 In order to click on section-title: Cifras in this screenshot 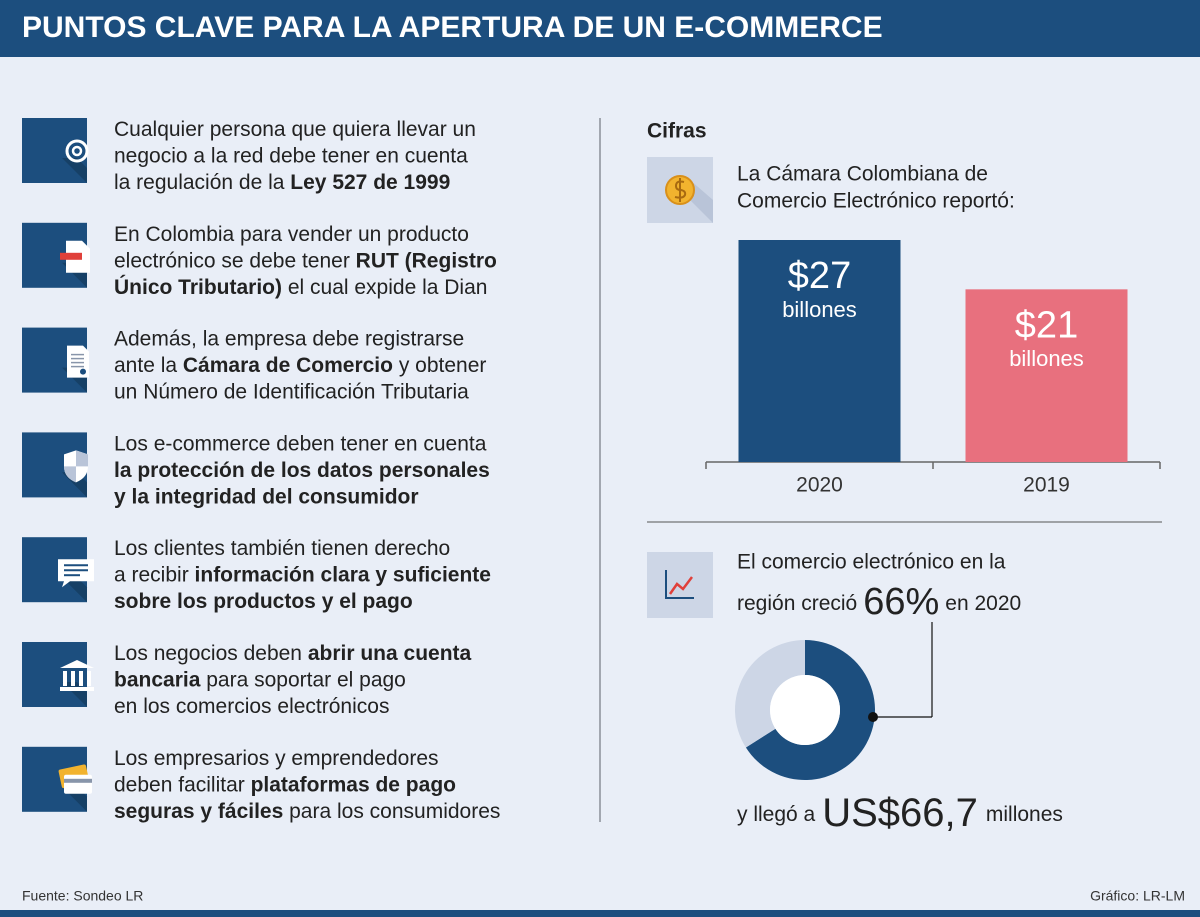, I will do `click(677, 131)`.